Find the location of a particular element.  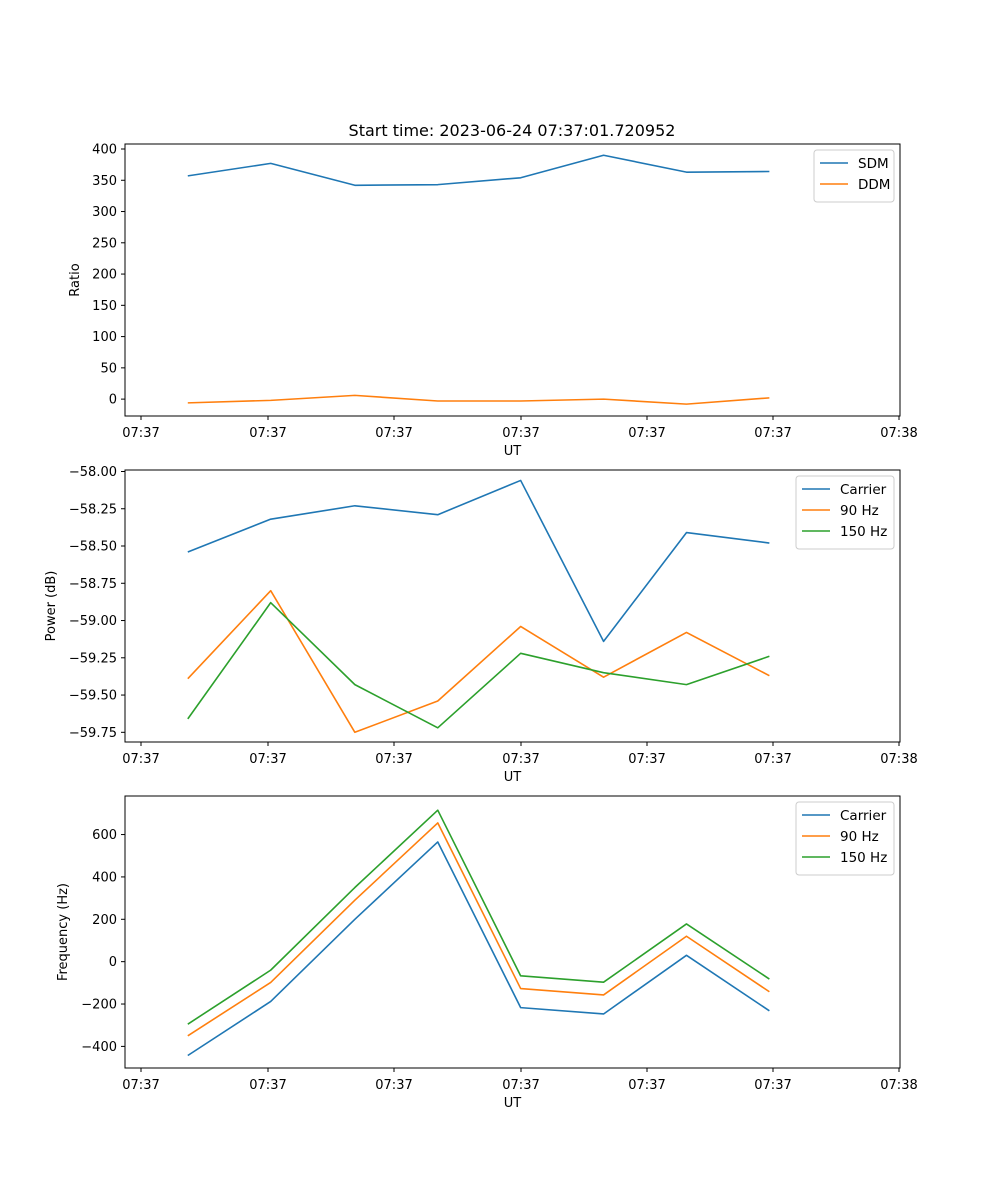

y-axis-label: Frequency (Hz) is located at coordinates (63, 932).